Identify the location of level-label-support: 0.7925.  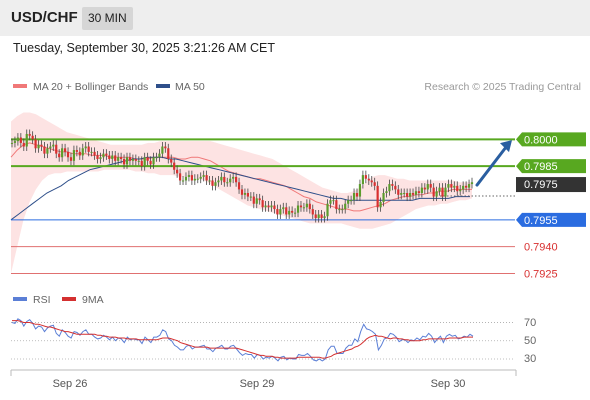
(541, 274).